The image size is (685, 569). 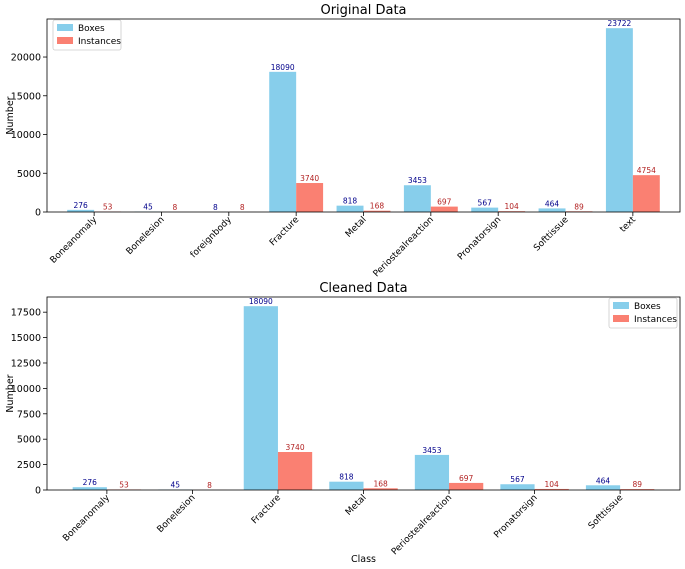 What do you see at coordinates (356, 227) in the screenshot?
I see `x-tick-label-0-4: Metal` at bounding box center [356, 227].